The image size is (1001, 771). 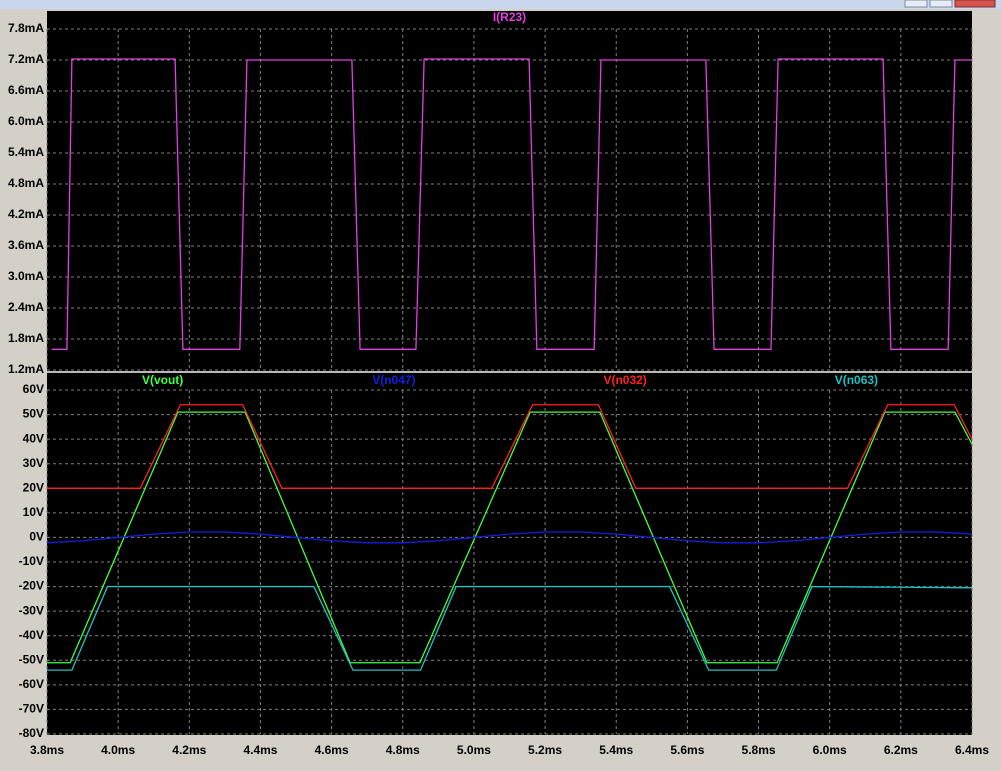 What do you see at coordinates (901, 750) in the screenshot?
I see `x-tick-label: 6.2ms` at bounding box center [901, 750].